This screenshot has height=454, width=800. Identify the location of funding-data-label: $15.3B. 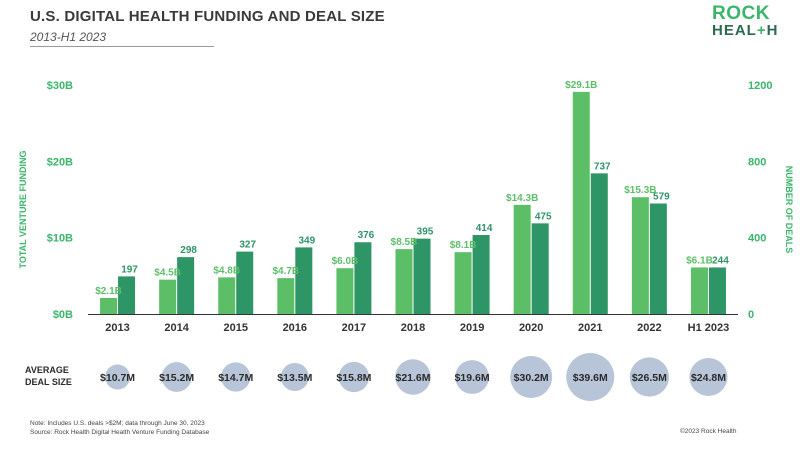
(640, 190).